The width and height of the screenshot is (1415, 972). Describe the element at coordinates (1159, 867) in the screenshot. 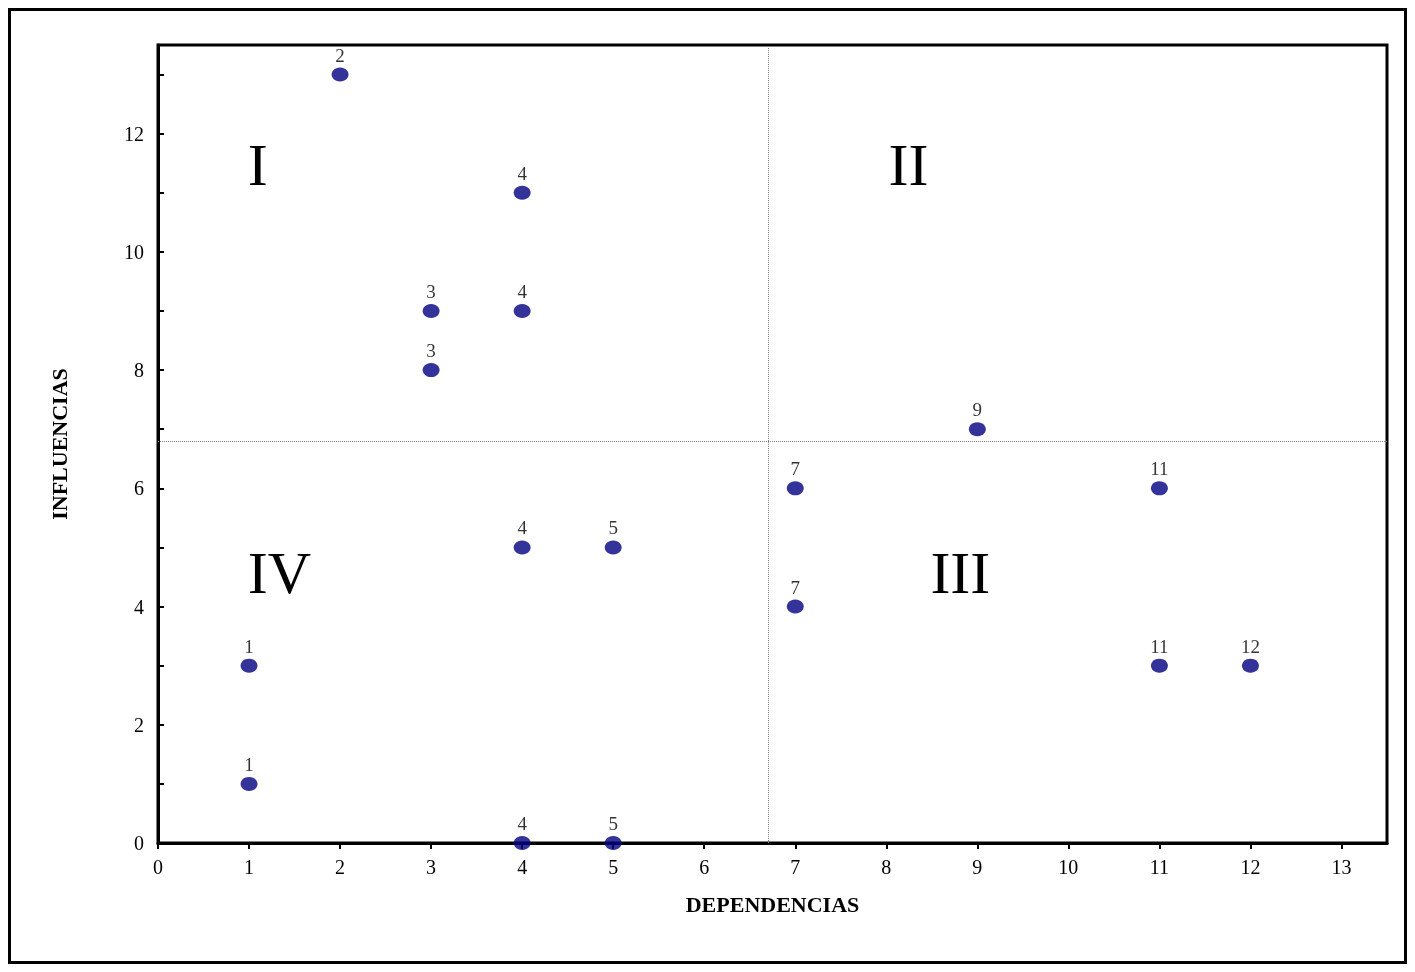

I see `x-tick-label: 11` at that location.